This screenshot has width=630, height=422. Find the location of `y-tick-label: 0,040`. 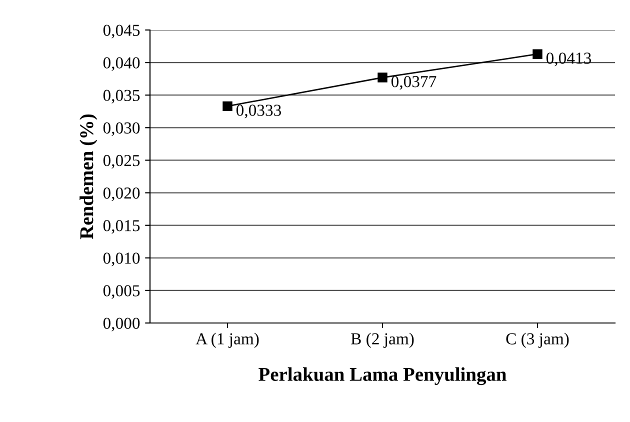

y-tick-label: 0,040 is located at coordinates (121, 64).